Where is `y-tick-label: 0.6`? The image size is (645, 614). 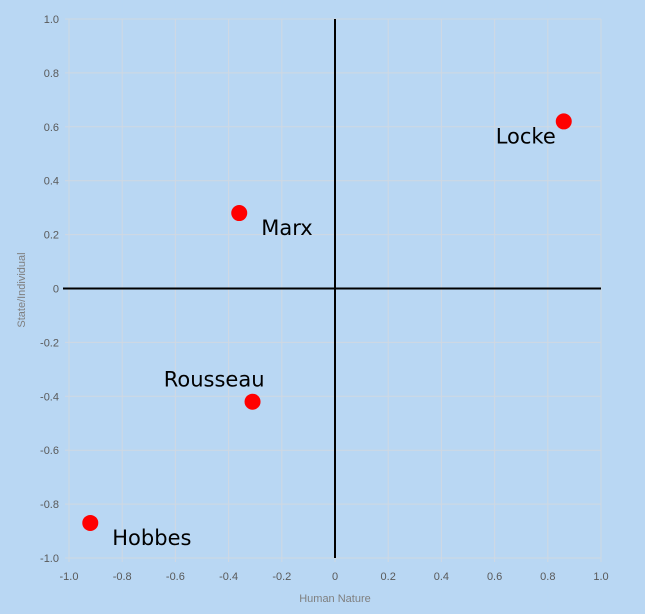
y-tick-label: 0.6 is located at coordinates (51, 128).